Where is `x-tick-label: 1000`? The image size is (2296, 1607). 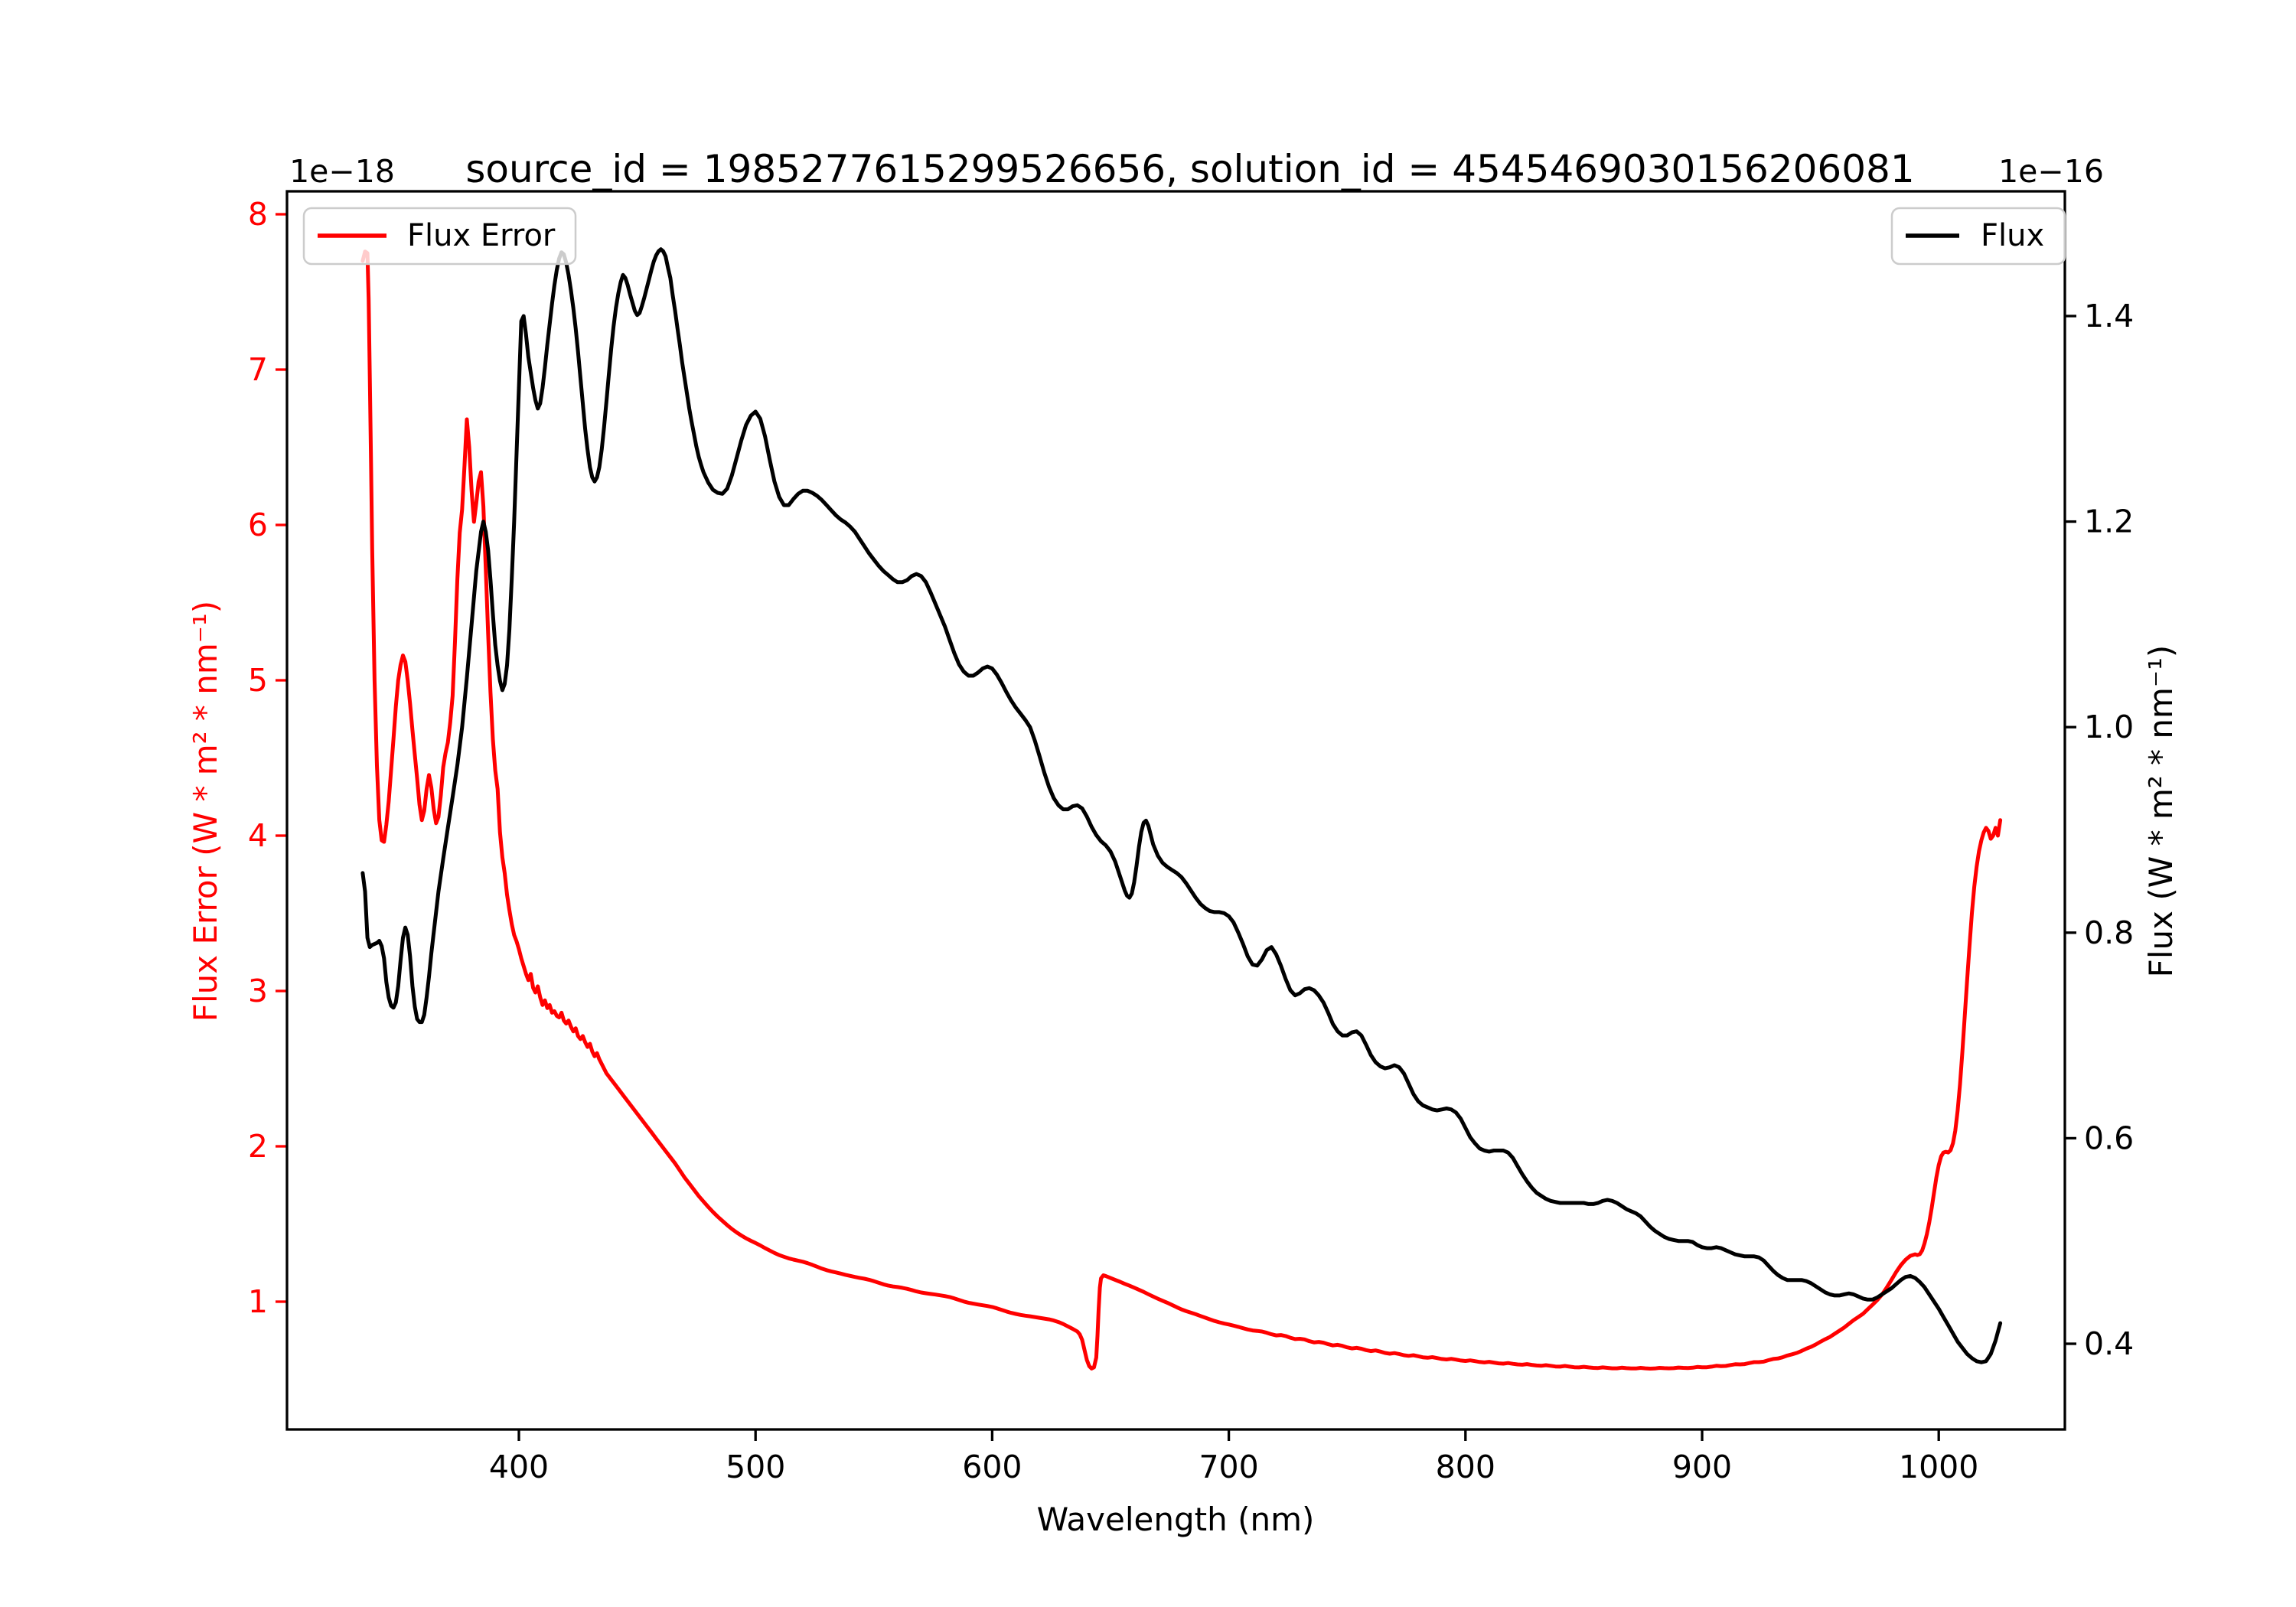 x-tick-label: 1000 is located at coordinates (1938, 1467).